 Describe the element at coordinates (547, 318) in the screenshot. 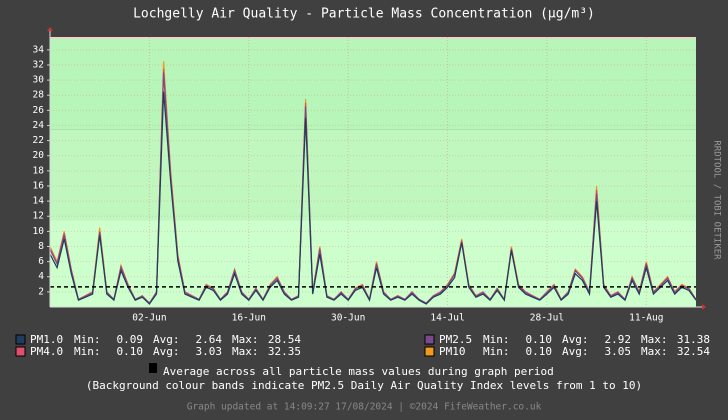

I see `x-tick-label: 28-Jul` at that location.